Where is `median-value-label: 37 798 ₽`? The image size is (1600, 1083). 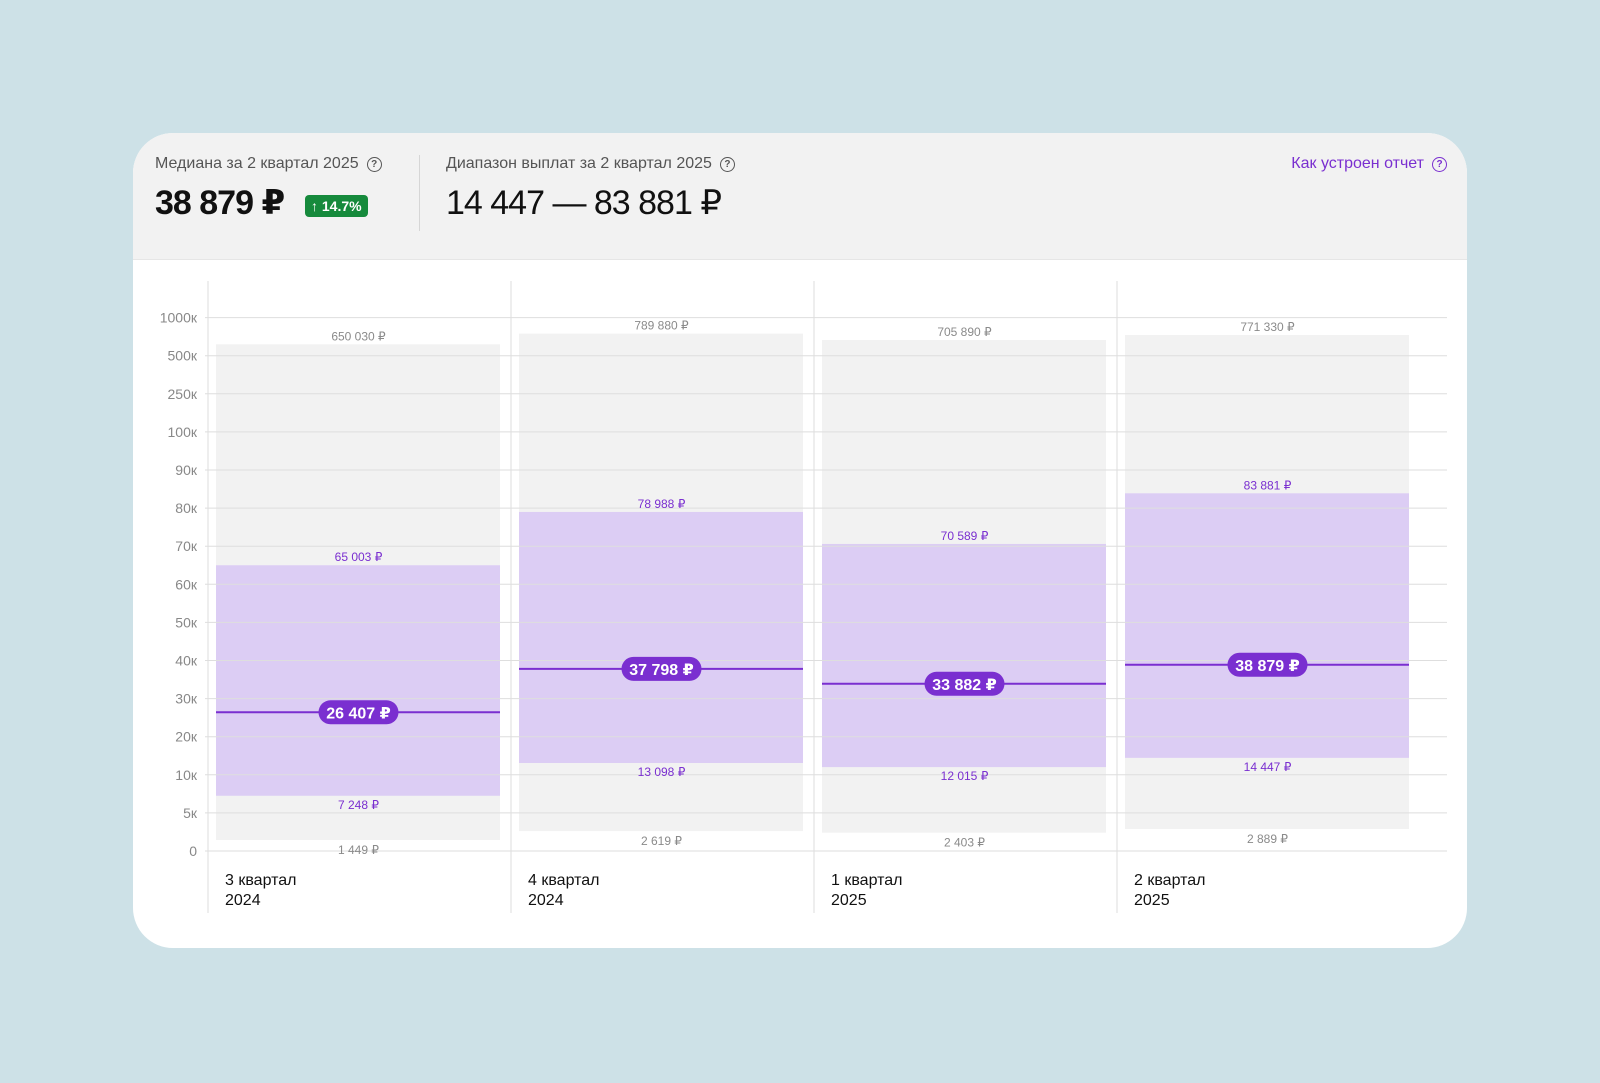
median-value-label: 37 798 ₽ is located at coordinates (661, 670).